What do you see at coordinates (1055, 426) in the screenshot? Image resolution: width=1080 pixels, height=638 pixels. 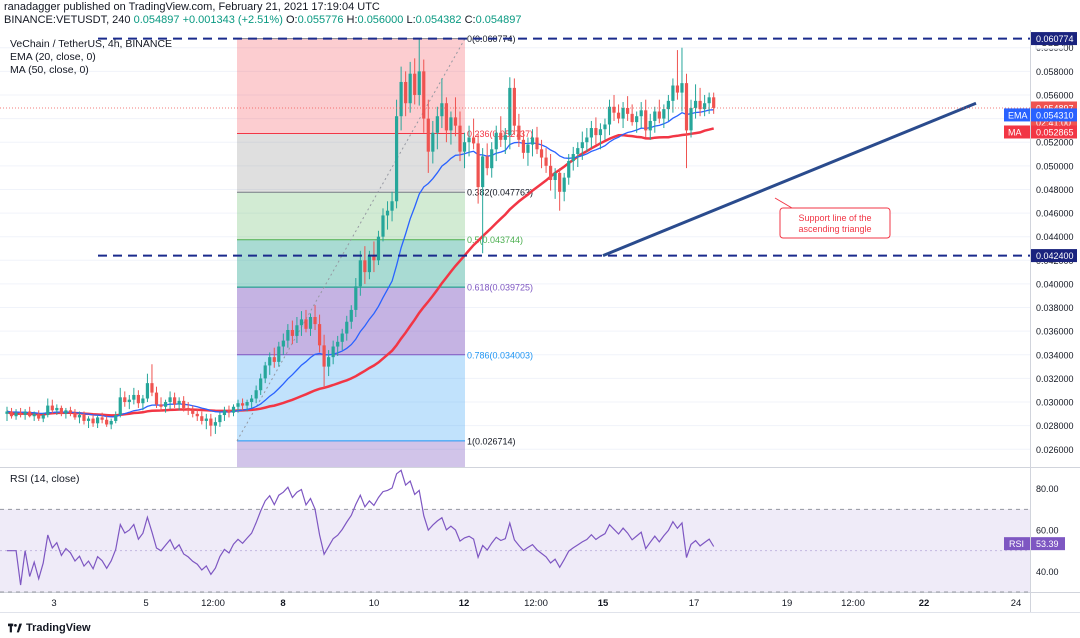 I see `y-tick-label: 0.028000` at bounding box center [1055, 426].